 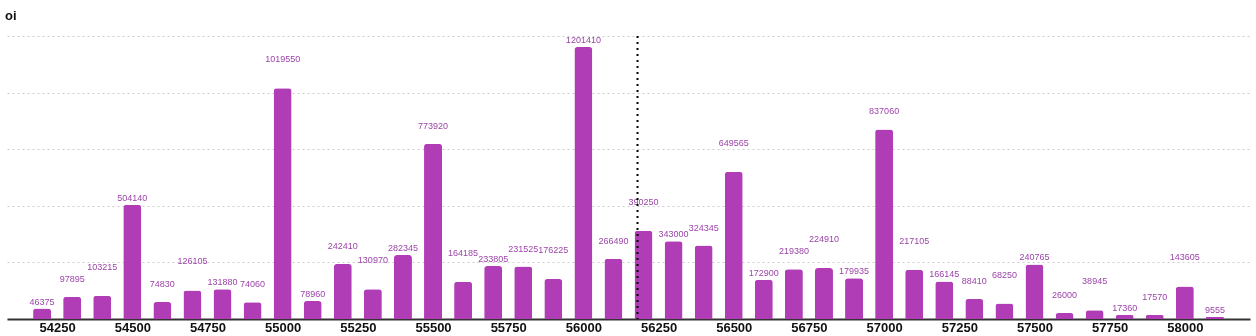 I want to click on data-label: 143605, so click(x=1184, y=257).